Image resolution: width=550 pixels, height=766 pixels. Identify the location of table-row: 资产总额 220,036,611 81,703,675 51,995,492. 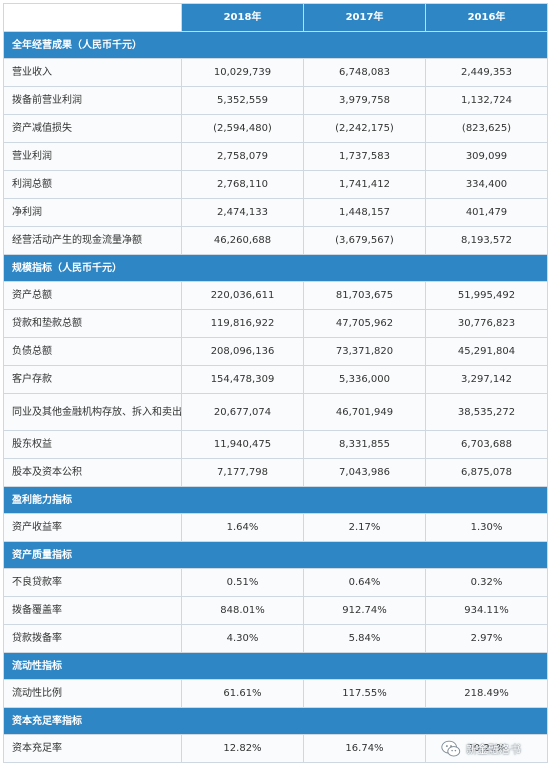
(275, 295).